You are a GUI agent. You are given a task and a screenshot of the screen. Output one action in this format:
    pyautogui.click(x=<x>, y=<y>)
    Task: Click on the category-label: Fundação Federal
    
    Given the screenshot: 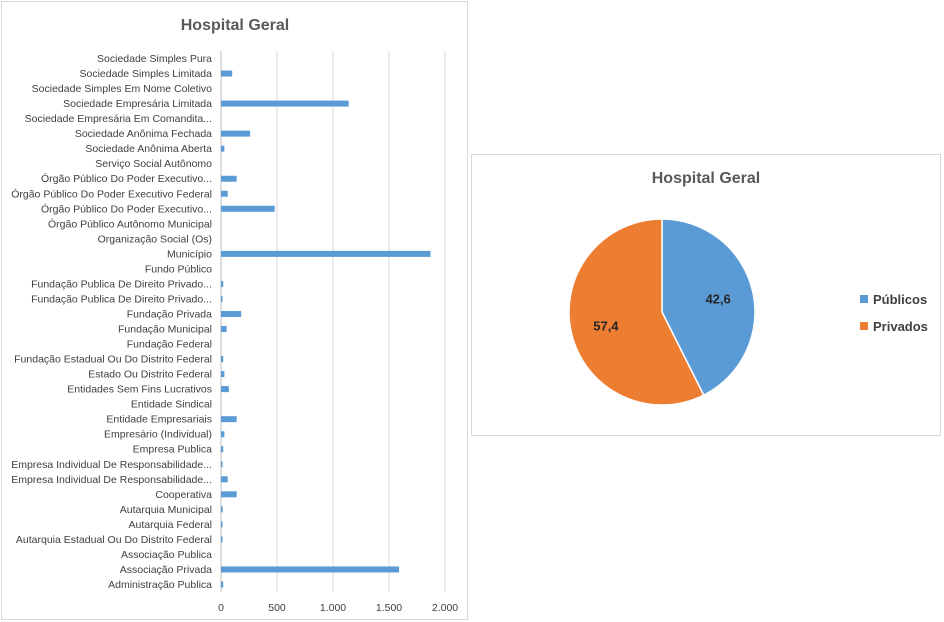 What is the action you would take?
    pyautogui.click(x=169, y=345)
    